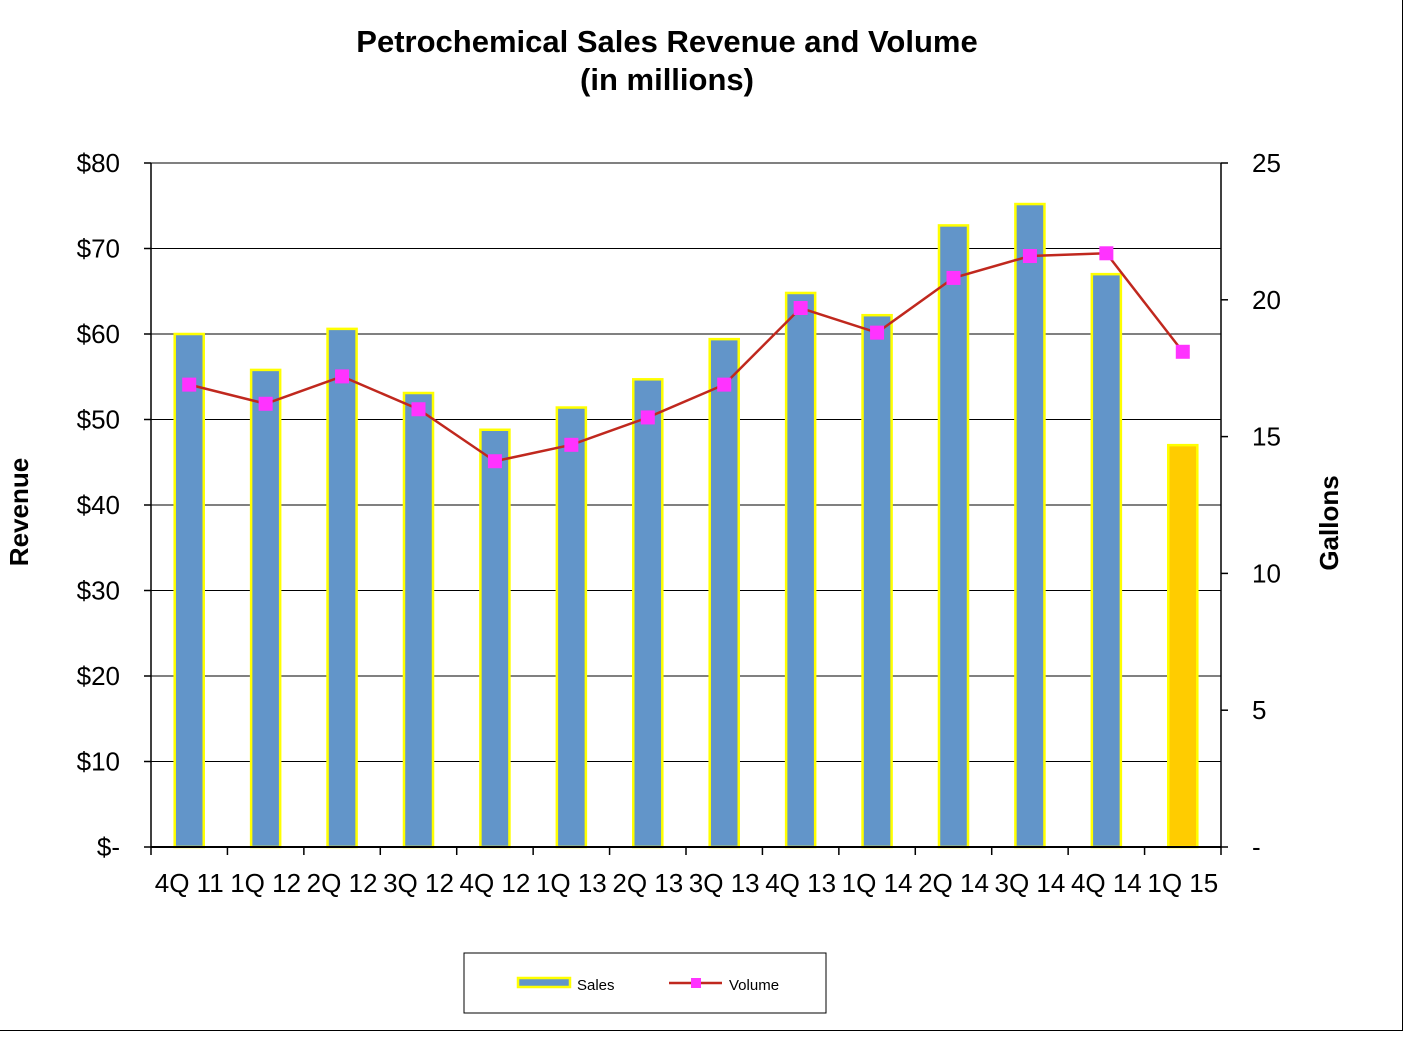  Describe the element at coordinates (98, 249) in the screenshot. I see `y-tick-label-7: $70` at that location.